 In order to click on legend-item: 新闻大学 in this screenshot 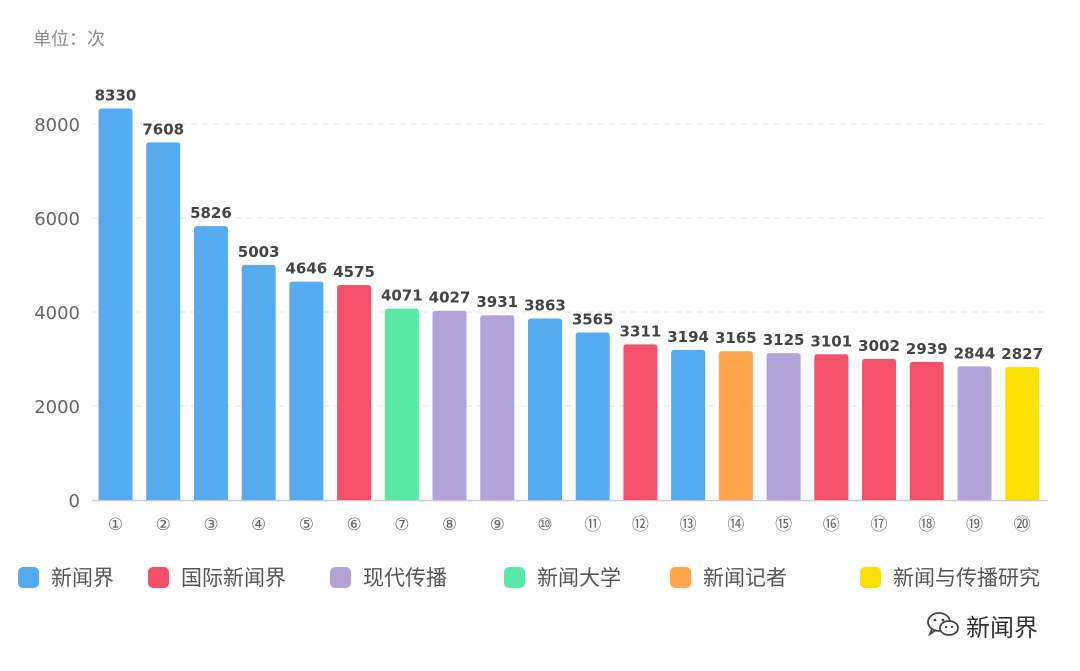, I will do `click(562, 577)`.